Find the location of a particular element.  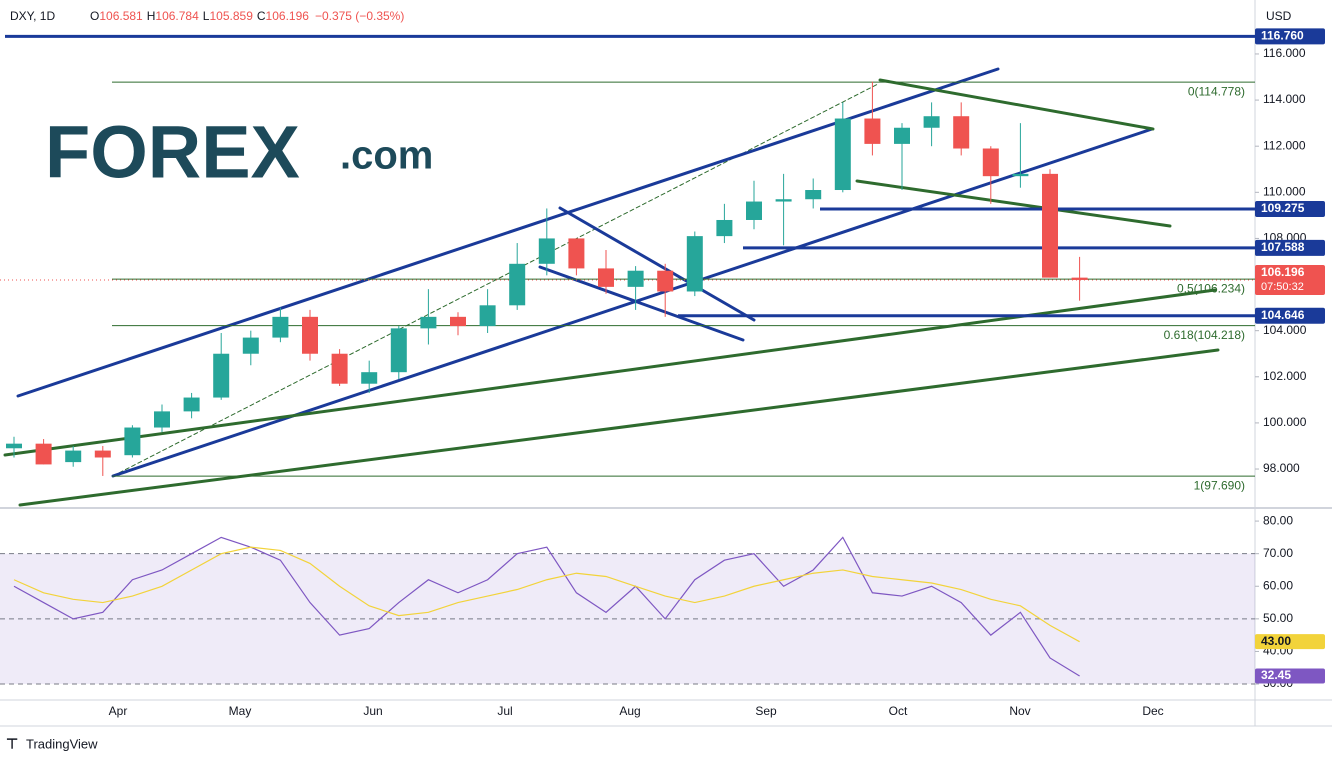

x-tick-label: Nov is located at coordinates (1019, 711).